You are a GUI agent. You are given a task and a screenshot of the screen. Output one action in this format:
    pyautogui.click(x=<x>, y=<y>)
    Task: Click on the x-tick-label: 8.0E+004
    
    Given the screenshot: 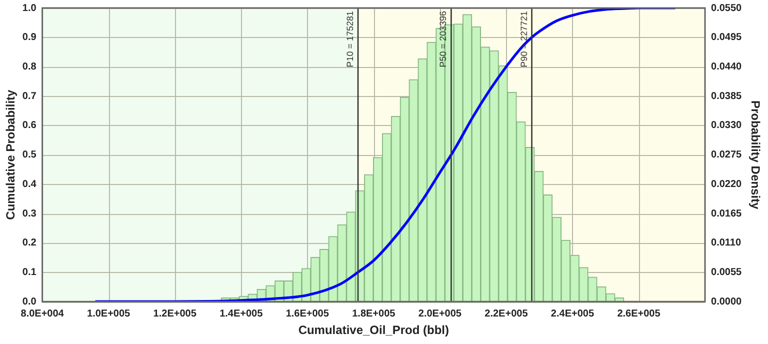 What is the action you would take?
    pyautogui.click(x=42, y=314)
    